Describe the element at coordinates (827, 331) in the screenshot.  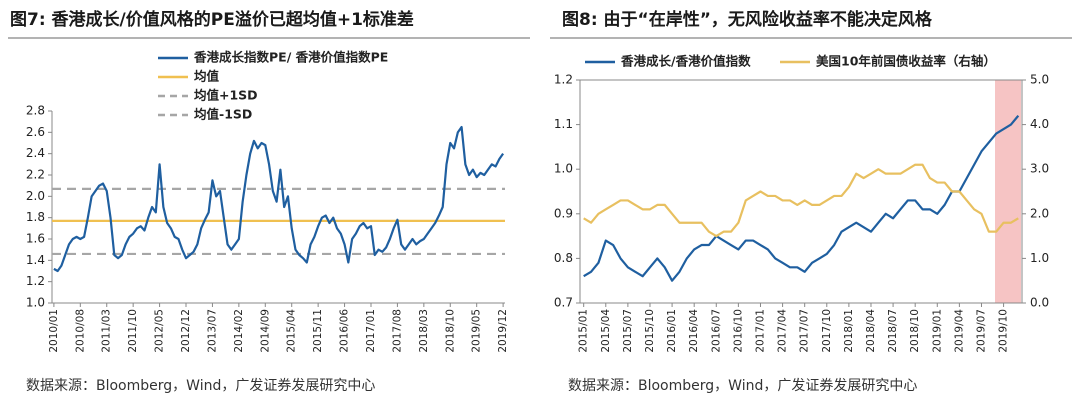
I see `x-tick-label: 2017/10` at that location.